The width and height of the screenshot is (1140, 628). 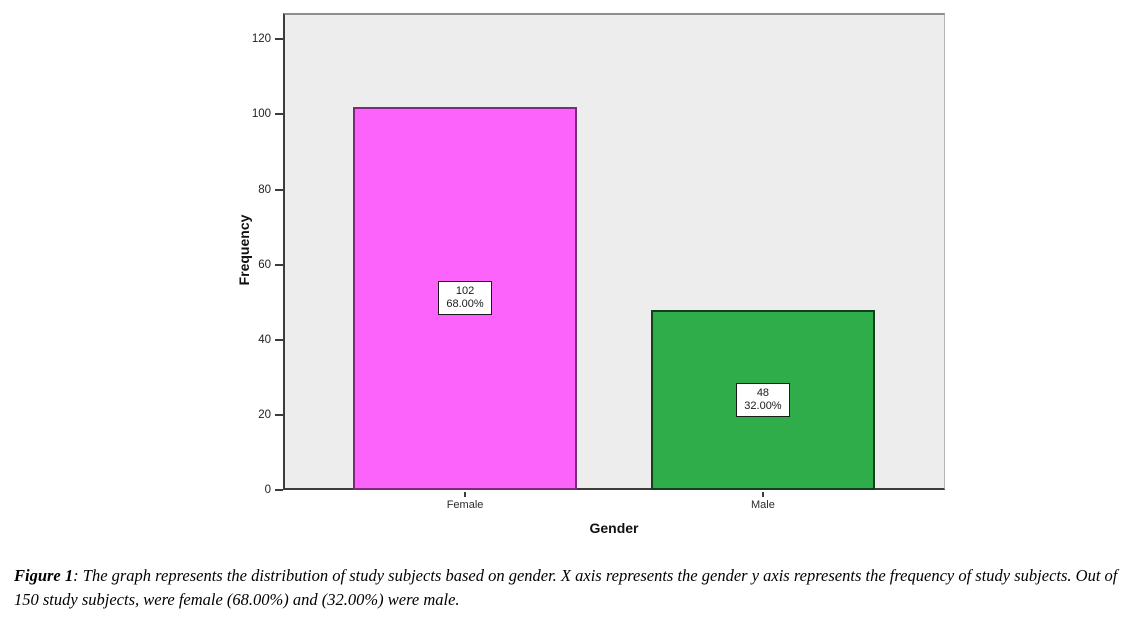 I want to click on bar-percent: 32.00%, so click(x=763, y=405).